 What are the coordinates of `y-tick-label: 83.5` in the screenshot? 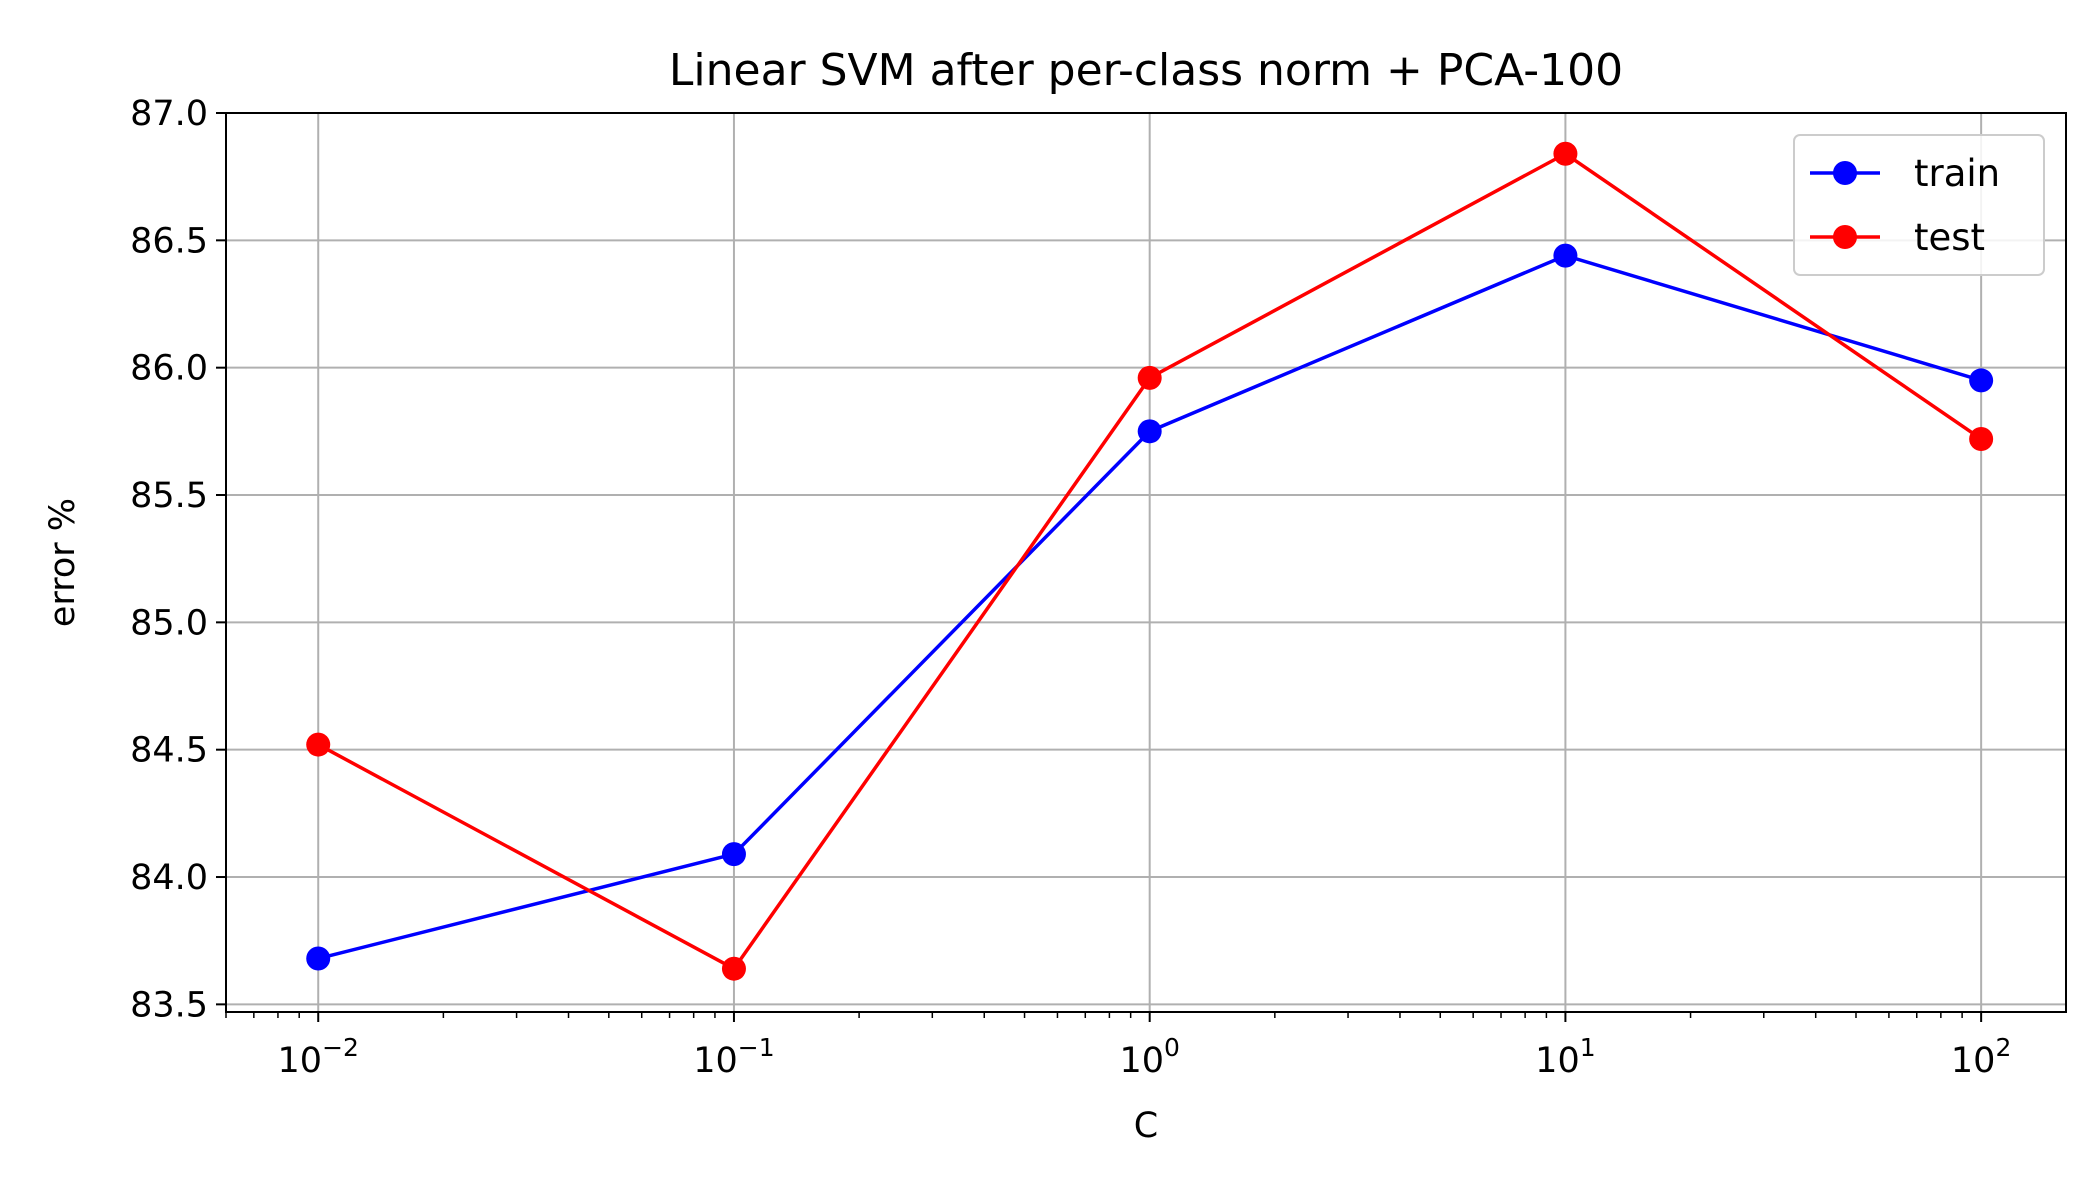 It's located at (169, 1005).